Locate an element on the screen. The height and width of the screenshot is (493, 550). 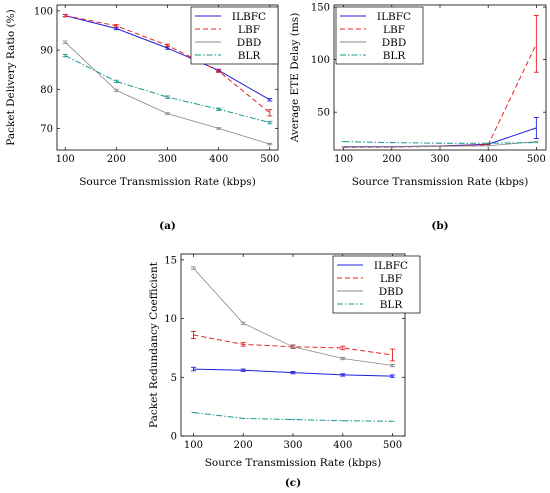
y-axis-label: Packet Delivery Ratio (%) is located at coordinates (11, 77).